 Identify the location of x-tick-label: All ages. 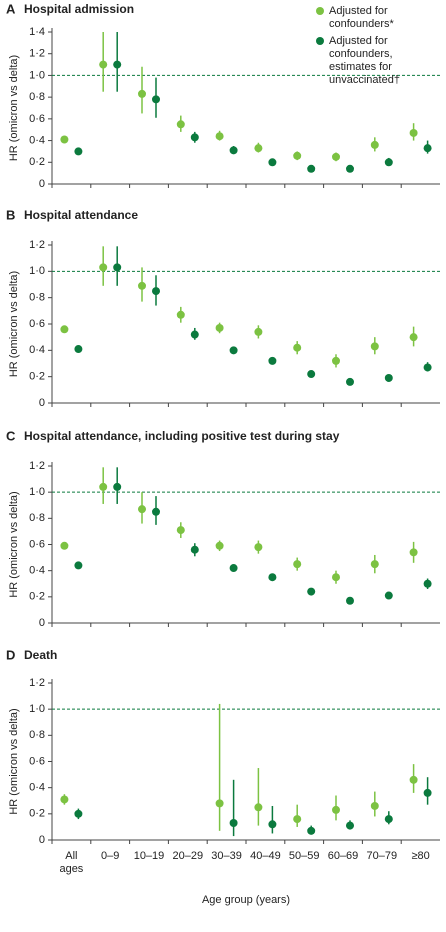
(71, 862).